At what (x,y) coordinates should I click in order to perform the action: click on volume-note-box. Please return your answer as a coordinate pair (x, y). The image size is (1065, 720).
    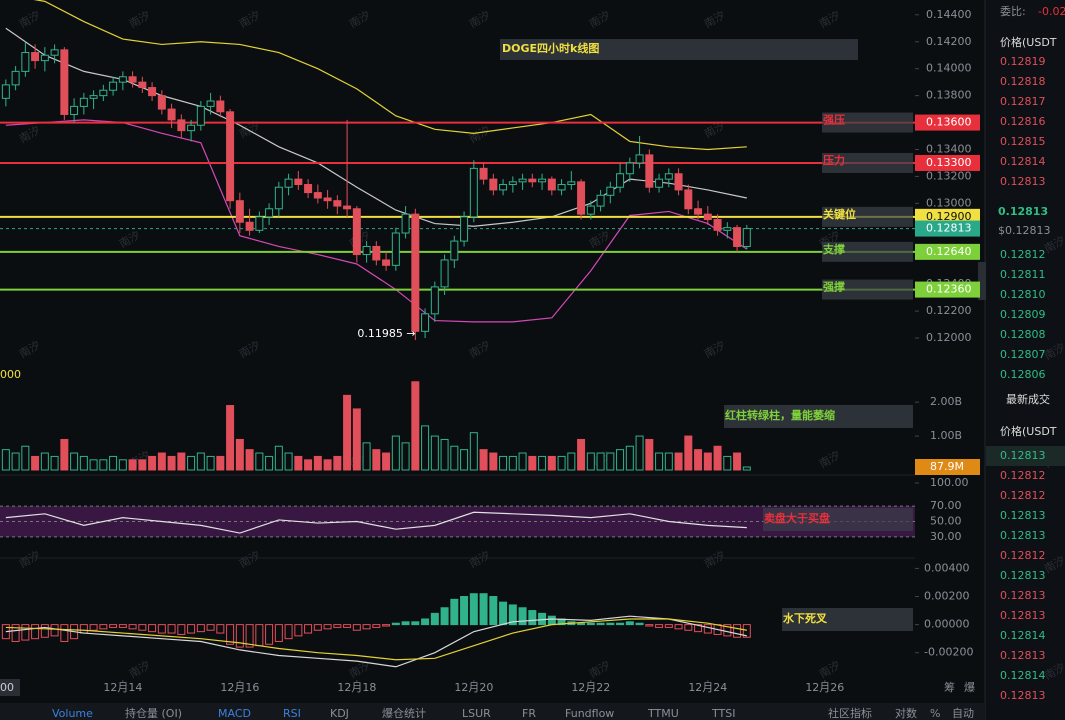
    Looking at the image, I should click on (818, 416).